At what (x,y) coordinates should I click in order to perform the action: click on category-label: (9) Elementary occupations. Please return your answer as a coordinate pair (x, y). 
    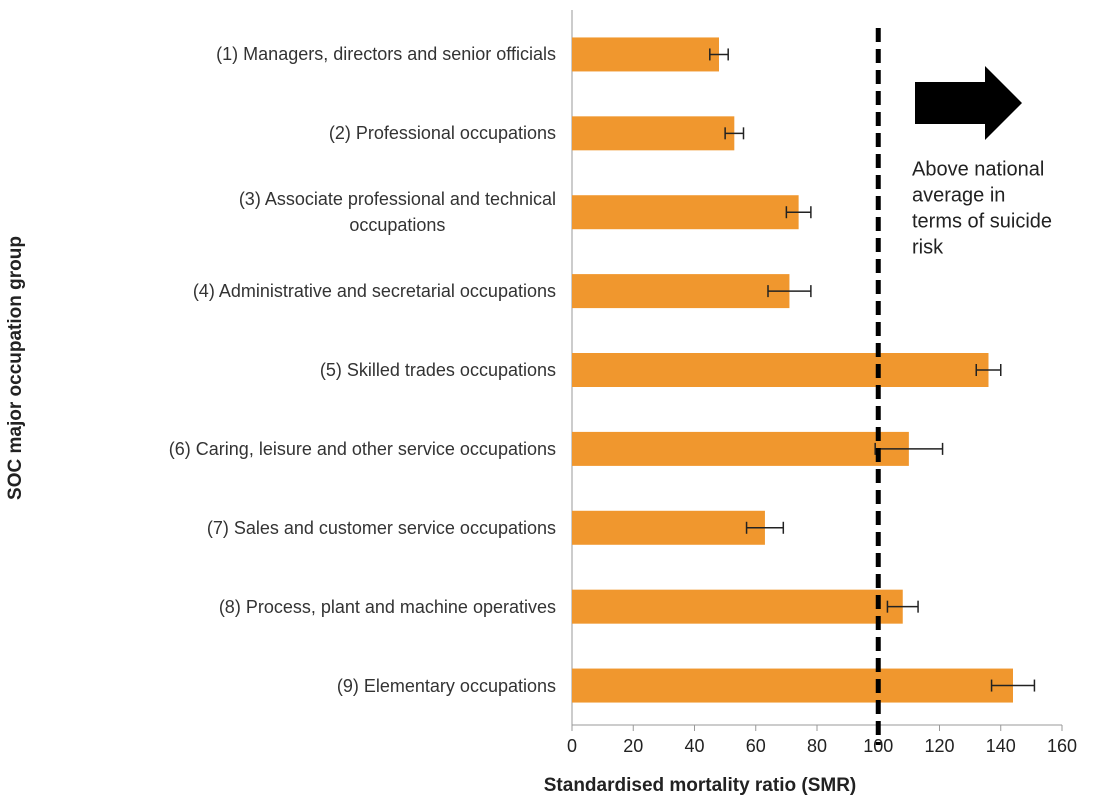
    Looking at the image, I should click on (446, 685).